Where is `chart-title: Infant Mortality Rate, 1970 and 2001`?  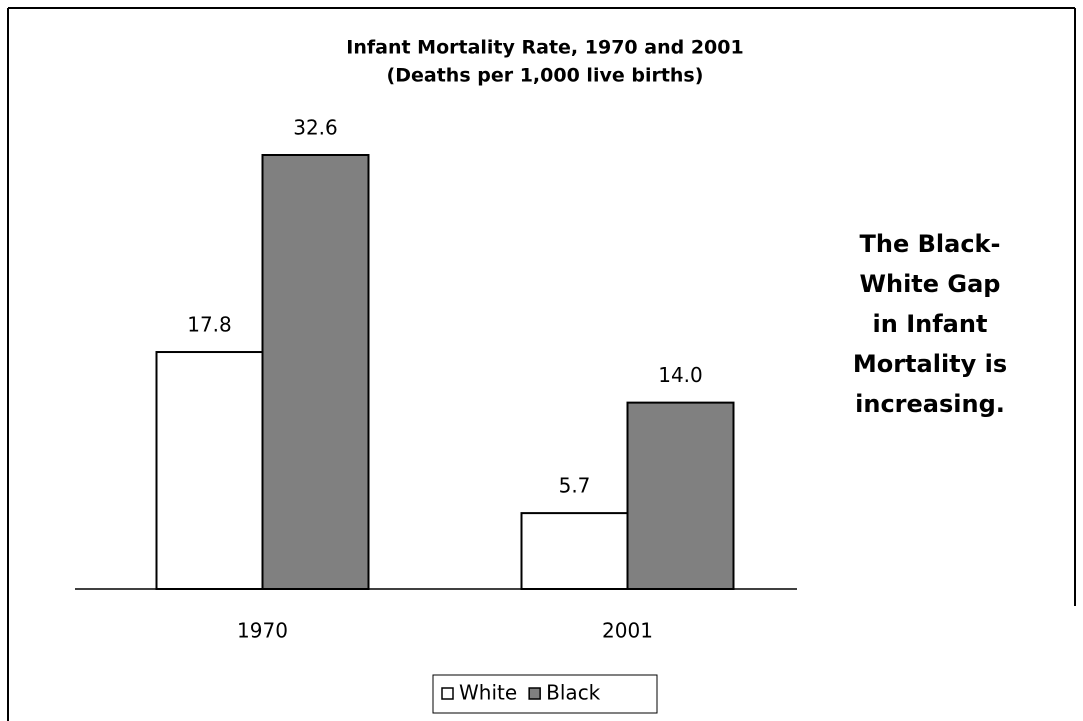 chart-title: Infant Mortality Rate, 1970 and 2001 is located at coordinates (544, 48).